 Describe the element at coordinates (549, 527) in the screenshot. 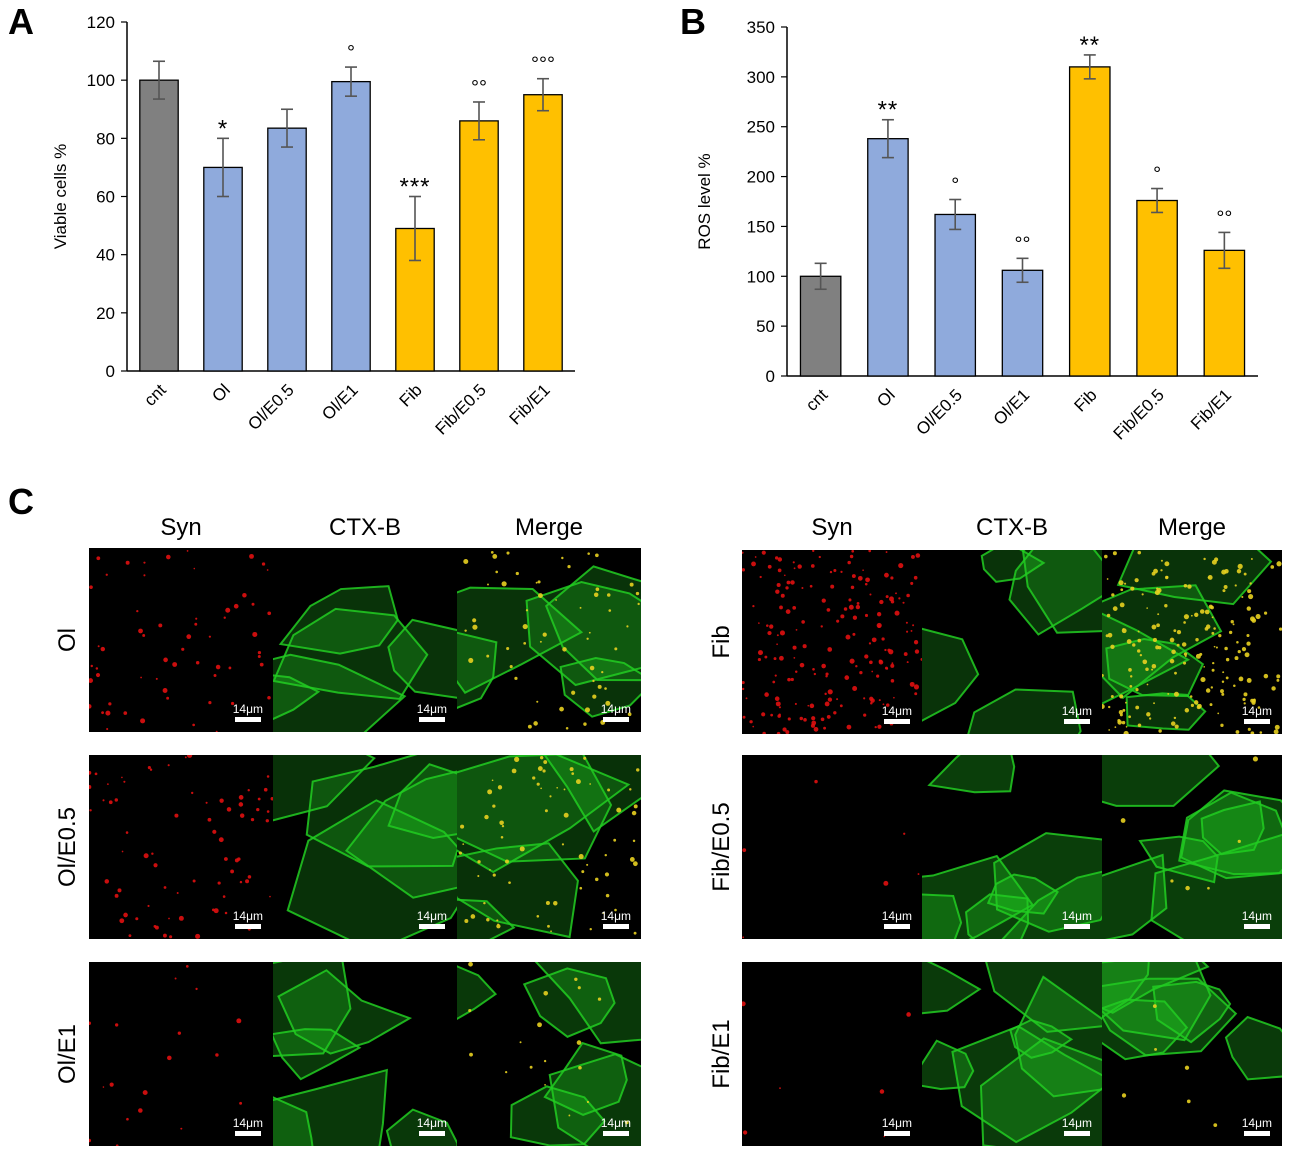

I see `column-header-merge: Merge` at that location.